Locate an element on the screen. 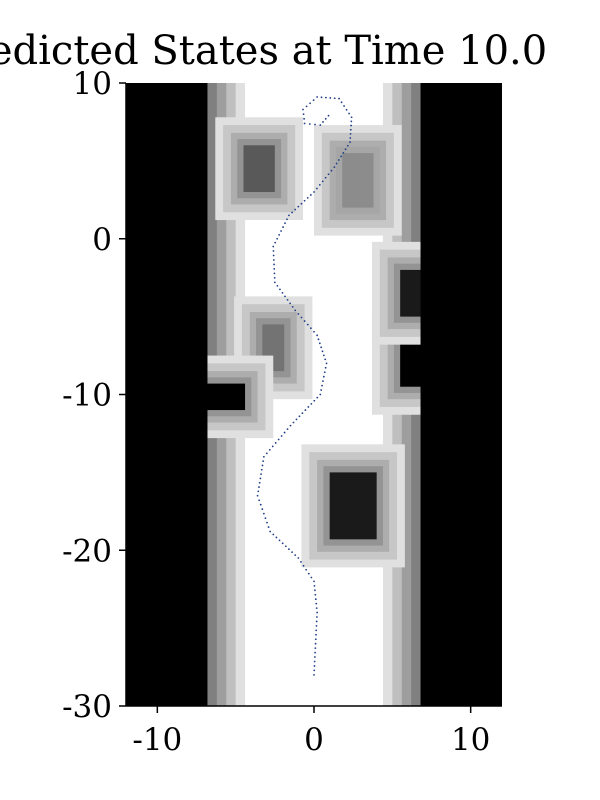  y-tick-label: -10 is located at coordinates (87, 396).